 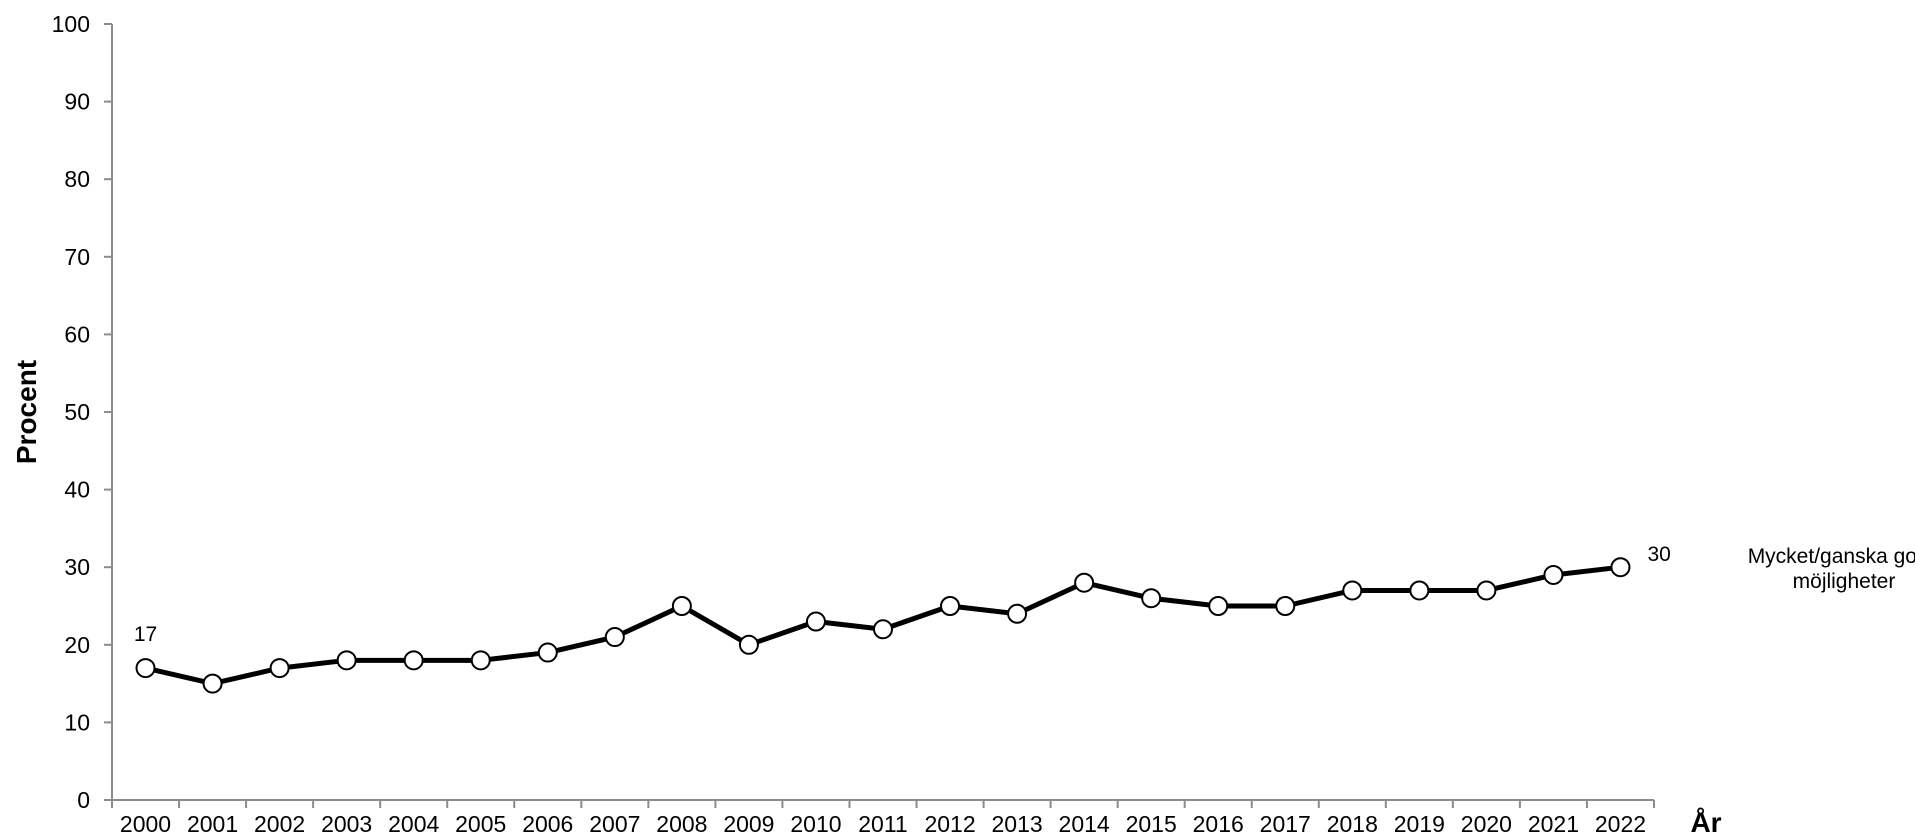 I want to click on y-tick-label: 30, so click(x=77, y=567).